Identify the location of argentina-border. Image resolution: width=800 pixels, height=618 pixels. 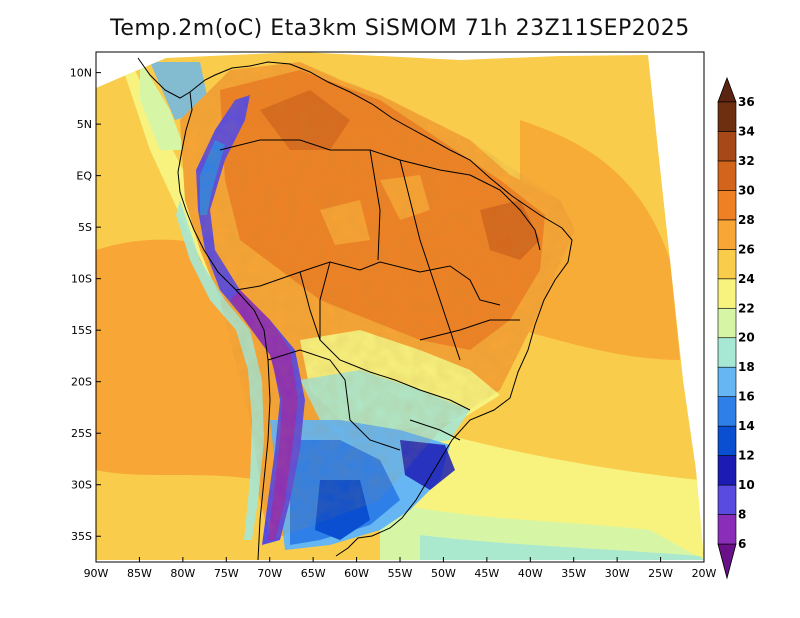
(334, 400).